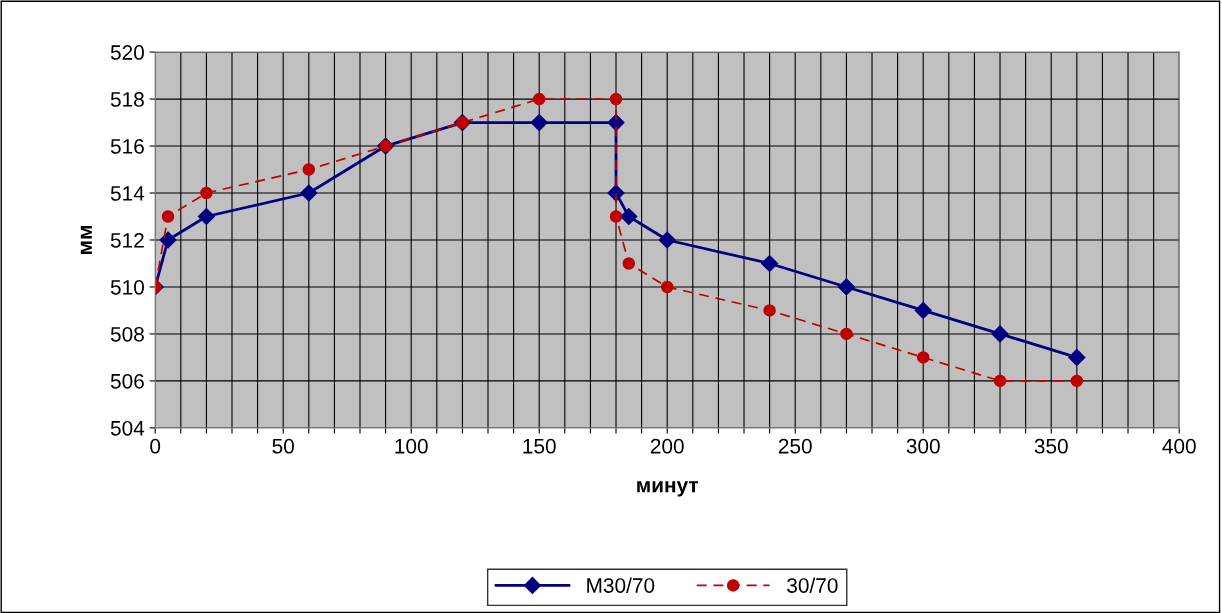  I want to click on legend-label: 30/70, so click(812, 585).